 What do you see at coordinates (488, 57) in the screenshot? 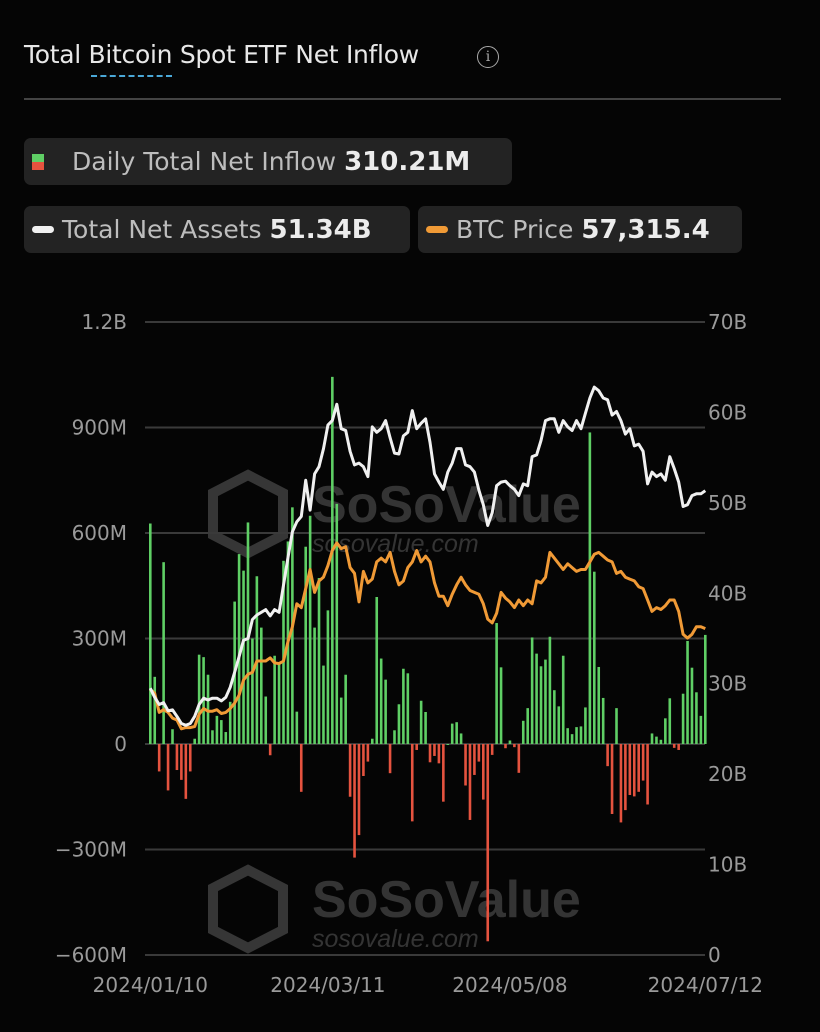
I see `info-icon: i` at bounding box center [488, 57].